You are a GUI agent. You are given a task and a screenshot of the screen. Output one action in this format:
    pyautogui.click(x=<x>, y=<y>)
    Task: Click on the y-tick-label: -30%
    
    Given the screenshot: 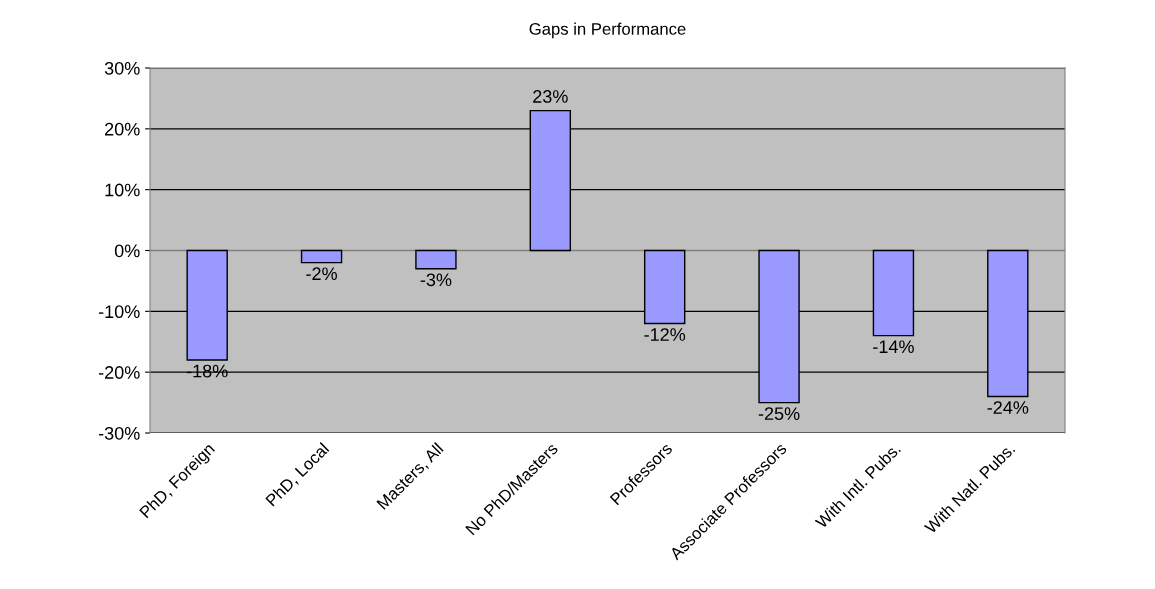 What is the action you would take?
    pyautogui.click(x=119, y=433)
    